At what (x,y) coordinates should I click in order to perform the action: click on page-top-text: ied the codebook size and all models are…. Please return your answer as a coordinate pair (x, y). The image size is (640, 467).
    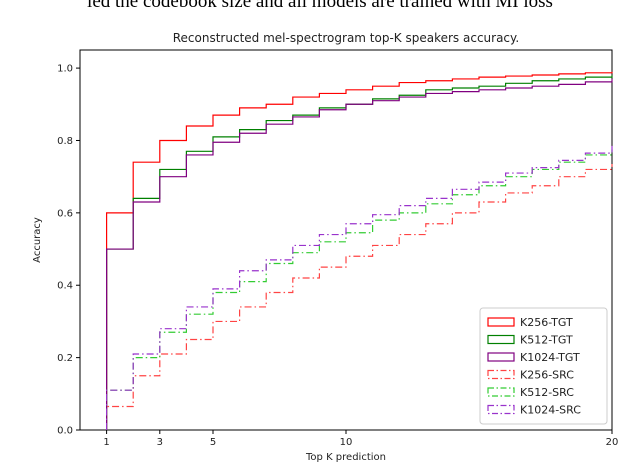
    Looking at the image, I should click on (320, 6).